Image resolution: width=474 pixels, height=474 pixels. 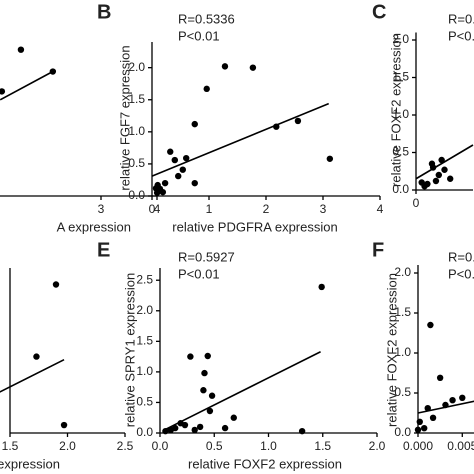 I want to click on x-axis-label: A expression, so click(x=94, y=226).